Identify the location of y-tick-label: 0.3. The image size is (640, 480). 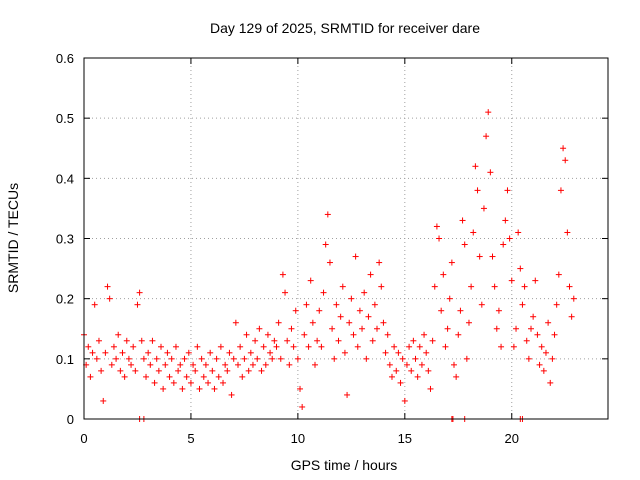
(65, 239).